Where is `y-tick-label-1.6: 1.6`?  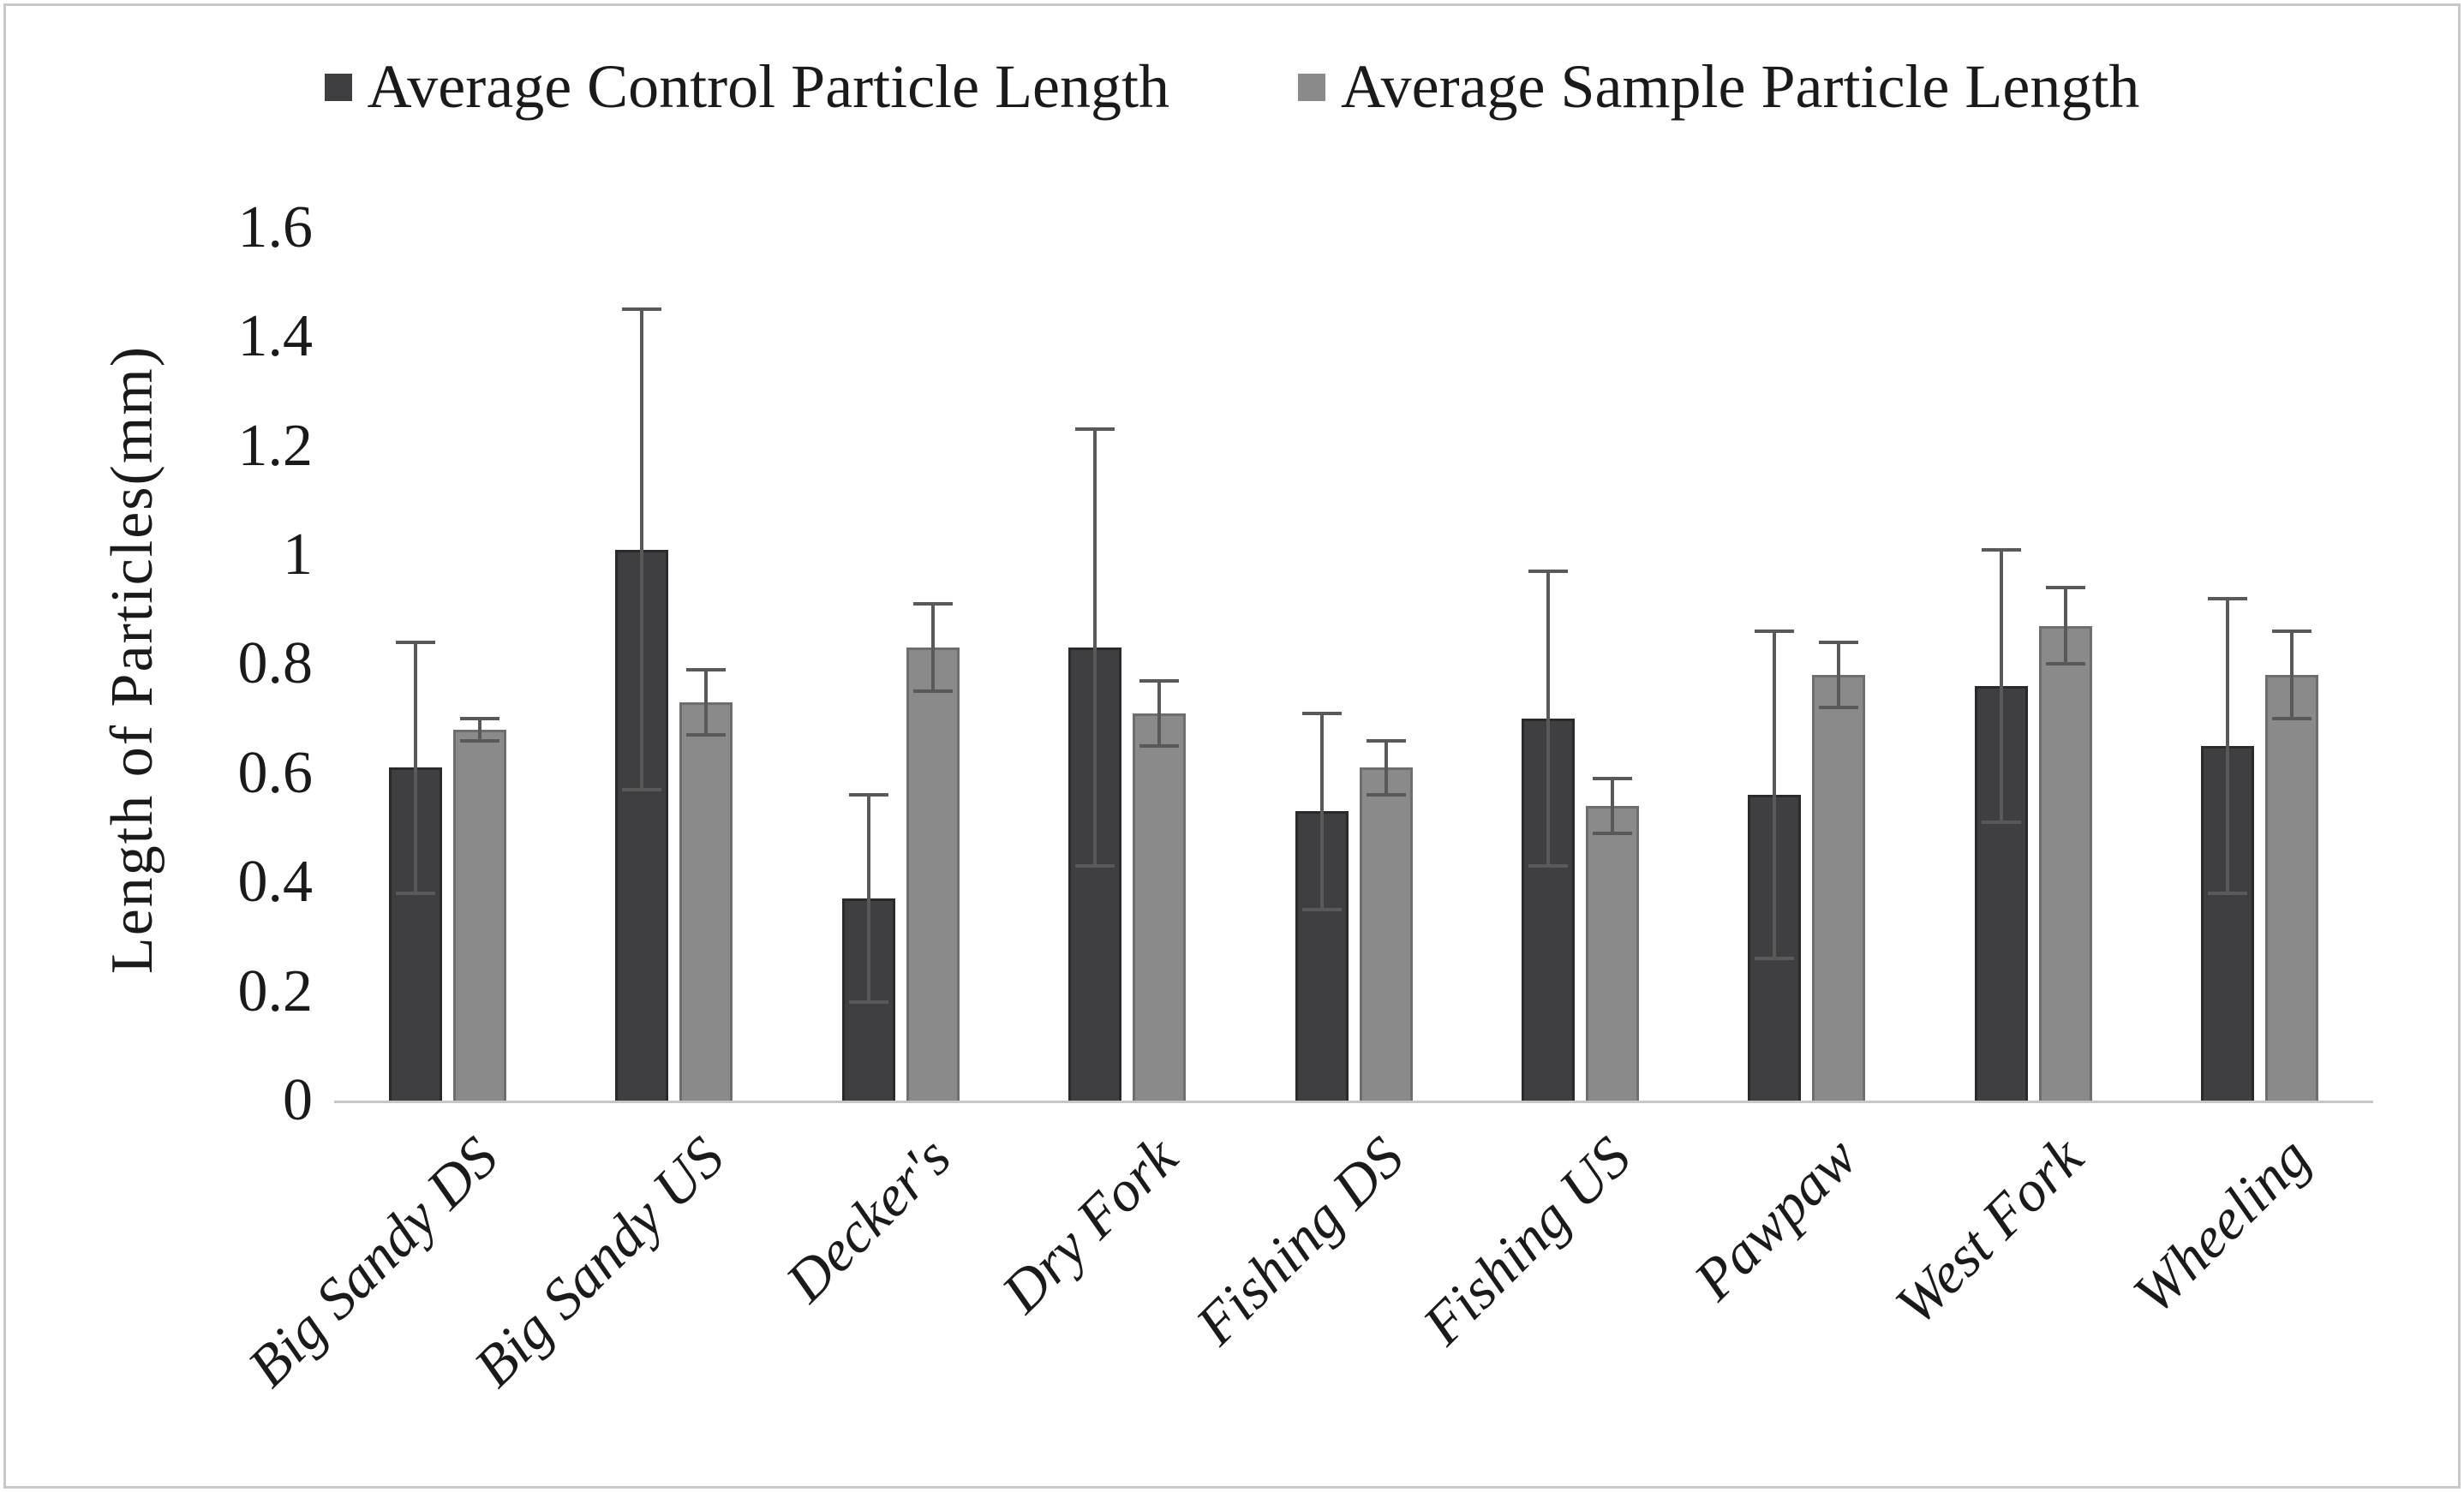
y-tick-label-1.6: 1.6 is located at coordinates (275, 227).